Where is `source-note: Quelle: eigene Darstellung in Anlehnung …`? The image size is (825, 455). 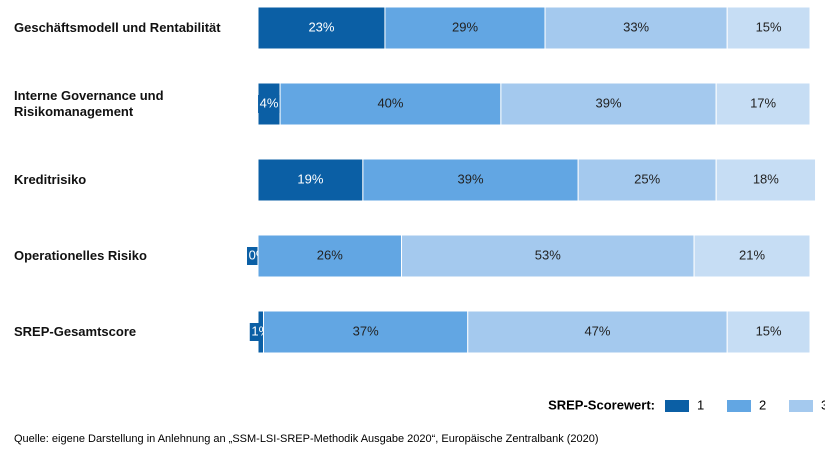 source-note: Quelle: eigene Darstellung in Anlehnung … is located at coordinates (306, 439).